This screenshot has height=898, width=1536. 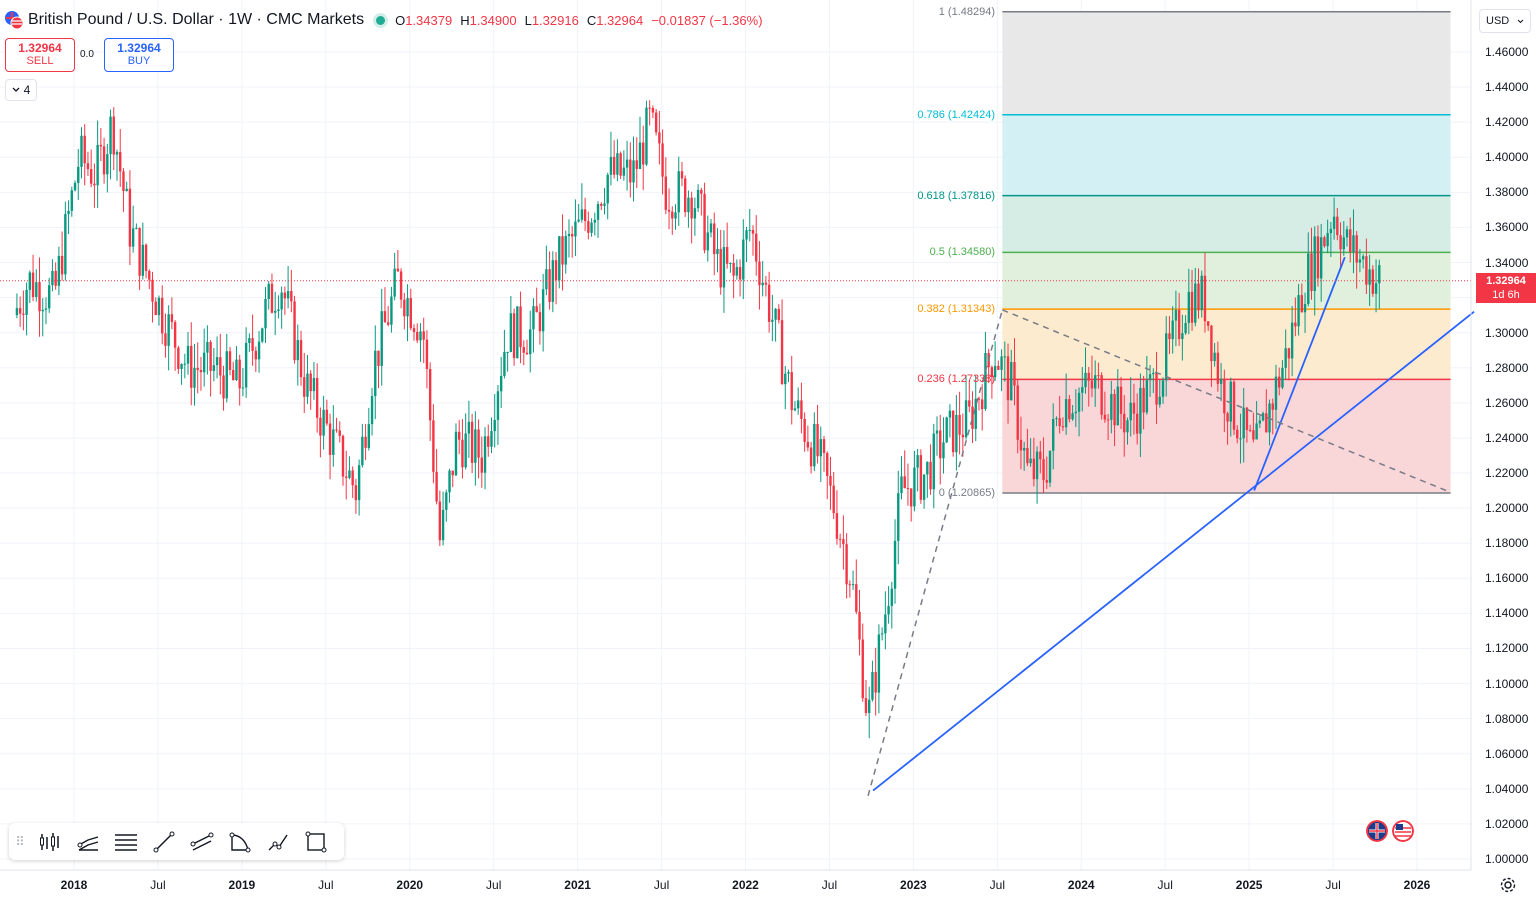 I want to click on price-tick-label: 1.24000, so click(x=1507, y=437).